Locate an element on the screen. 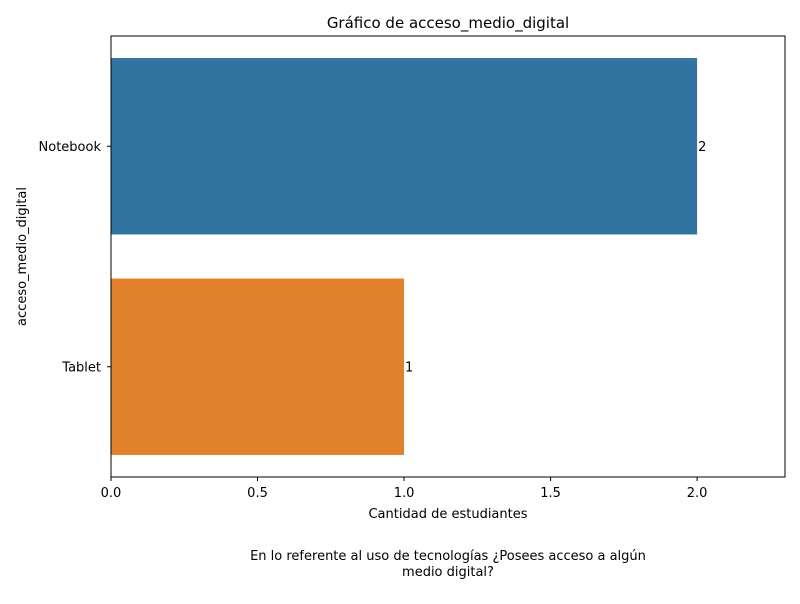  x-tick-label: 1.0 is located at coordinates (404, 493).